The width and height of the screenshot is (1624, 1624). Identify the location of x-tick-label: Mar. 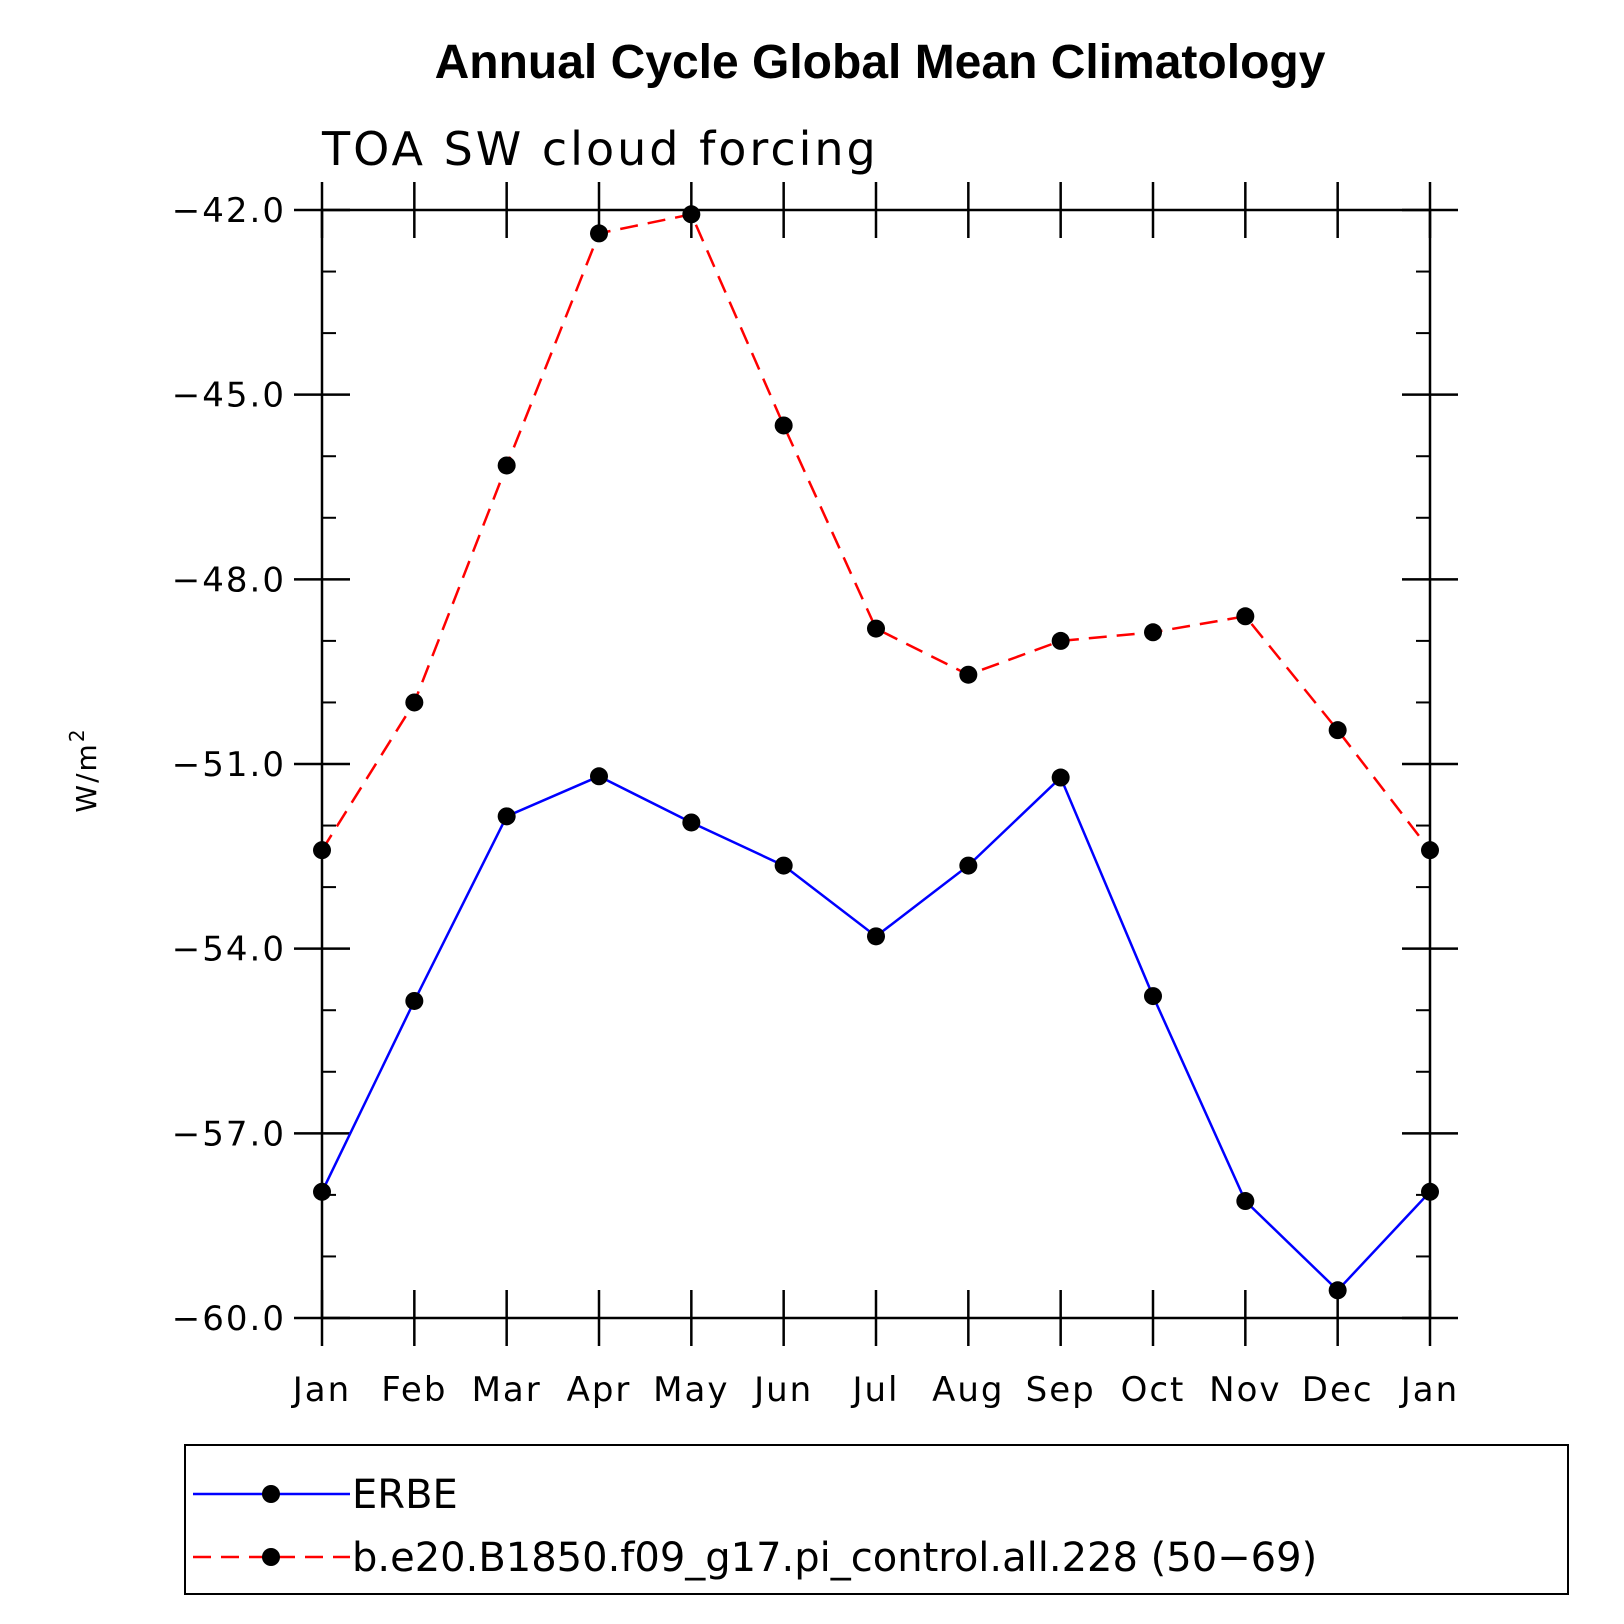
(507, 1390).